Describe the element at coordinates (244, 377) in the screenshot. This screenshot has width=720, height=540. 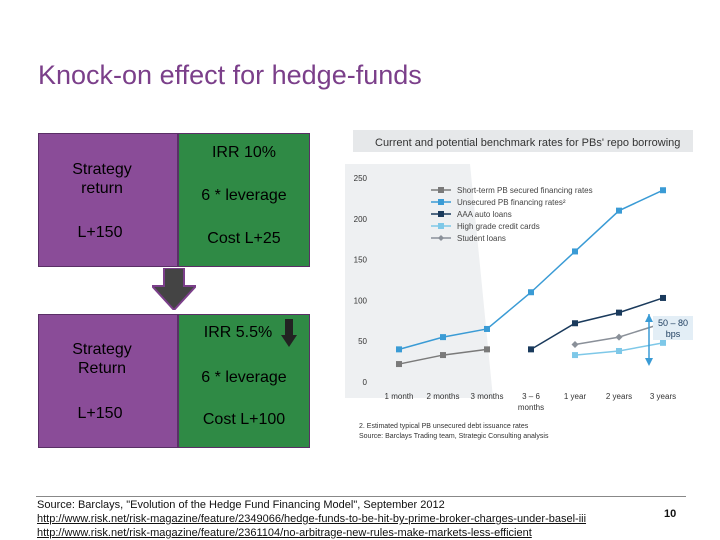
I see `bottom-leverage-label: 6 * leverage` at that location.